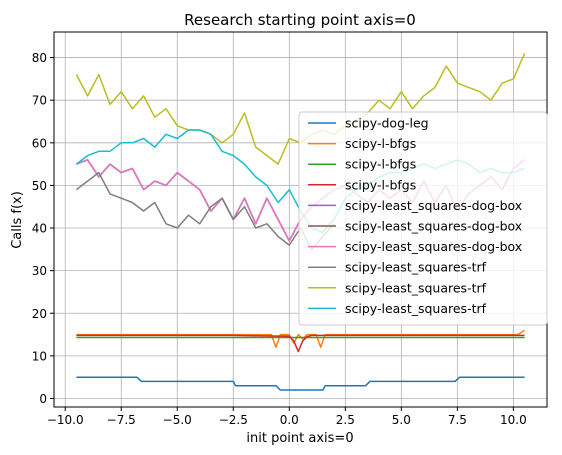 The width and height of the screenshot is (562, 455). I want to click on legend-label: scipy-dog-leg, so click(387, 123).